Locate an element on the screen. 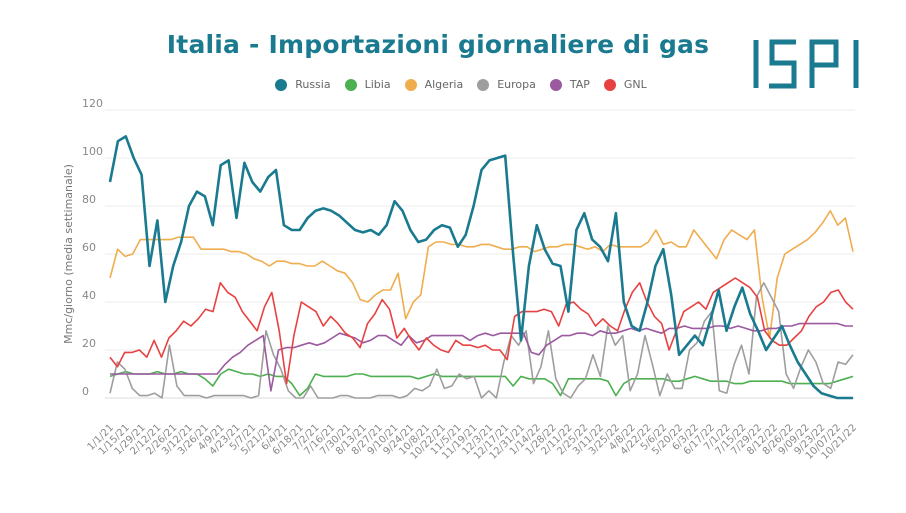  chart-legend: Russia Libia Algeria Europa TAP GNL is located at coordinates (453, 84).